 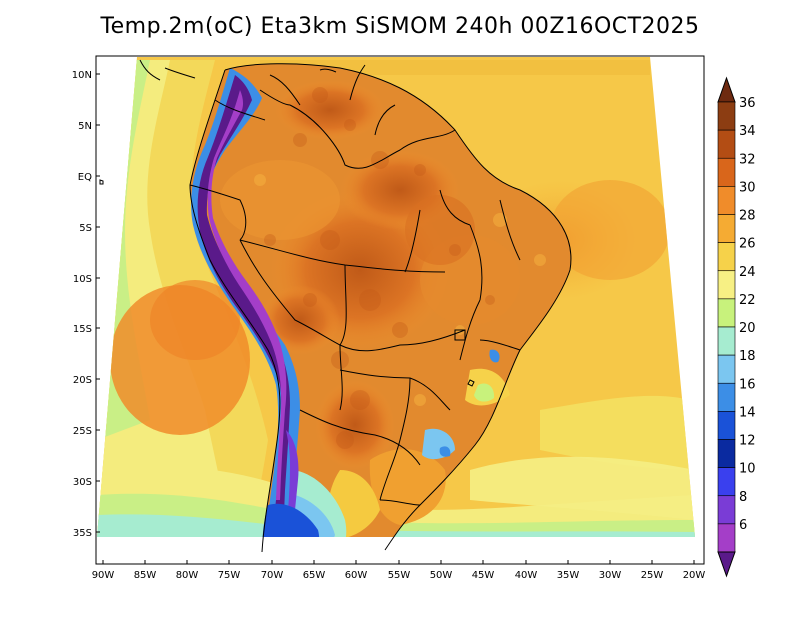 What do you see at coordinates (747, 356) in the screenshot?
I see `colorbar-label: 18` at bounding box center [747, 356].